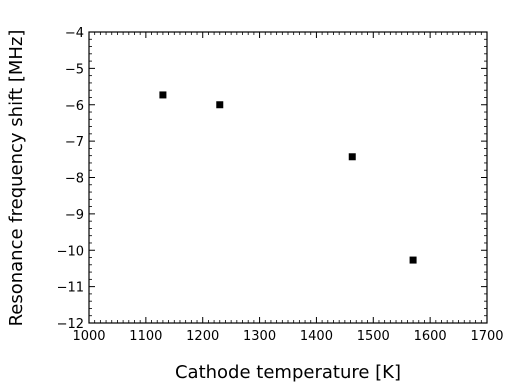 This screenshot has width=509, height=386. What do you see at coordinates (74, 179) in the screenshot?
I see `y-tick-label: −8` at bounding box center [74, 179].